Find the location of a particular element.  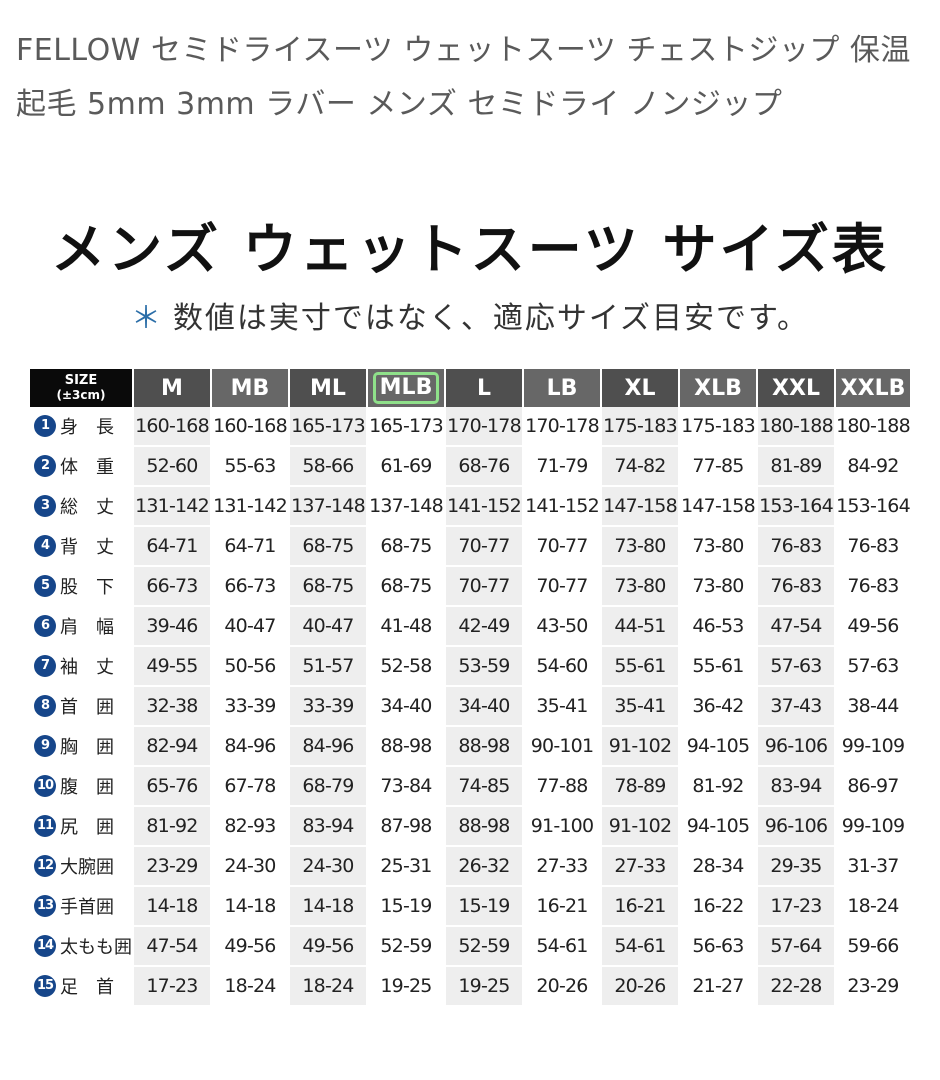

table-cell: 131-142 is located at coordinates (172, 506).